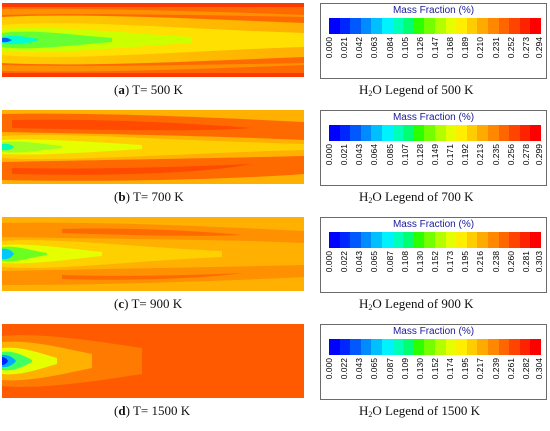 The width and height of the screenshot is (550, 431). I want to click on tick-label: 0.065, so click(374, 369).